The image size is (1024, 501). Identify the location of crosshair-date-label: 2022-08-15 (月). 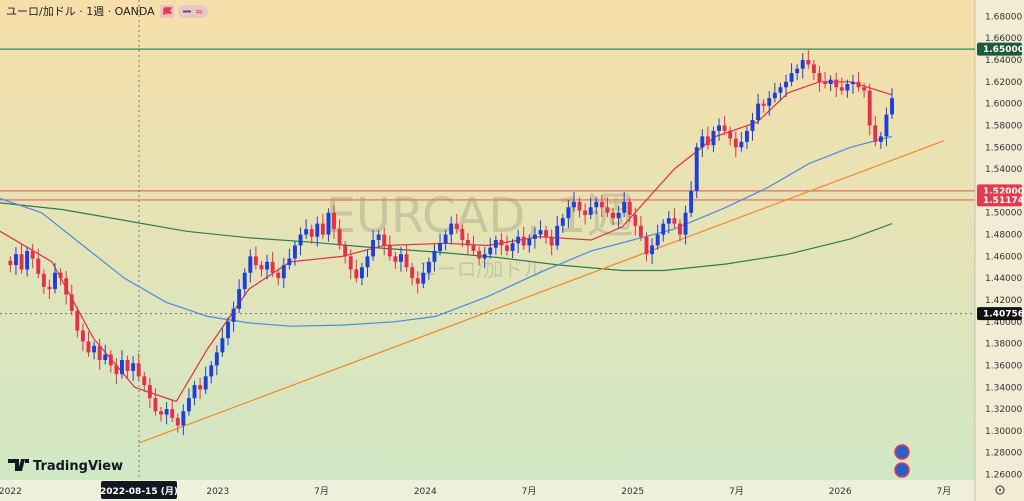
(139, 490).